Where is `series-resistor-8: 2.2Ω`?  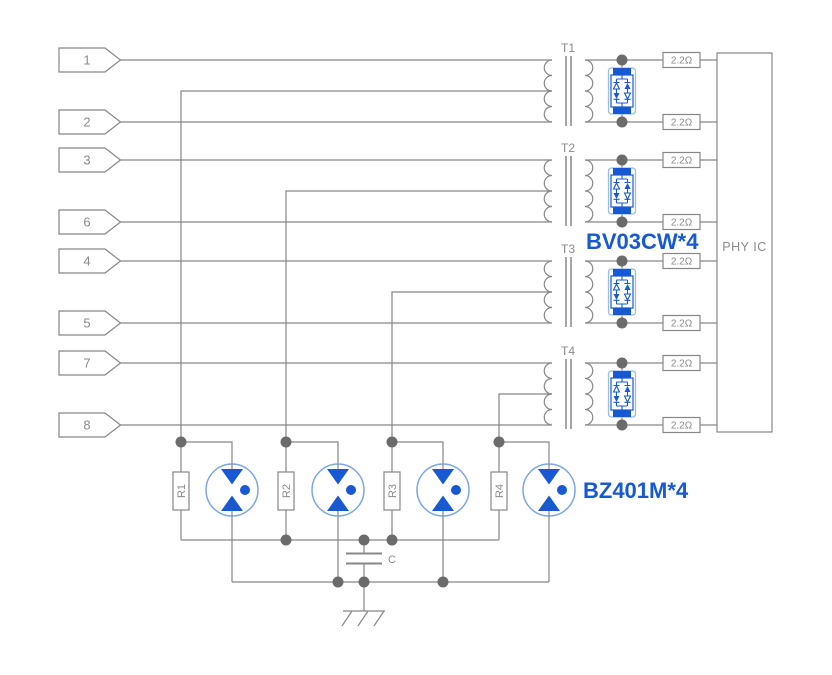 series-resistor-8: 2.2Ω is located at coordinates (681, 425).